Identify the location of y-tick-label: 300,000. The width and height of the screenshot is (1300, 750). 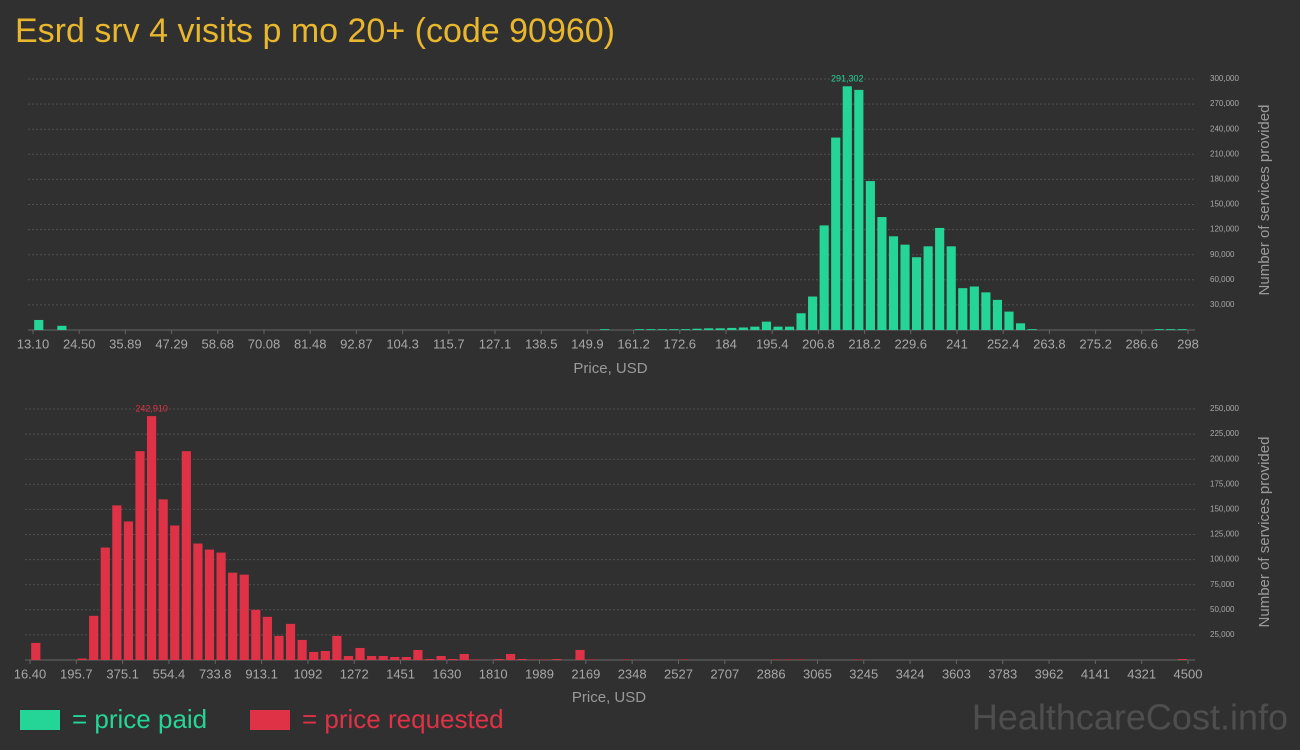
(1224, 78).